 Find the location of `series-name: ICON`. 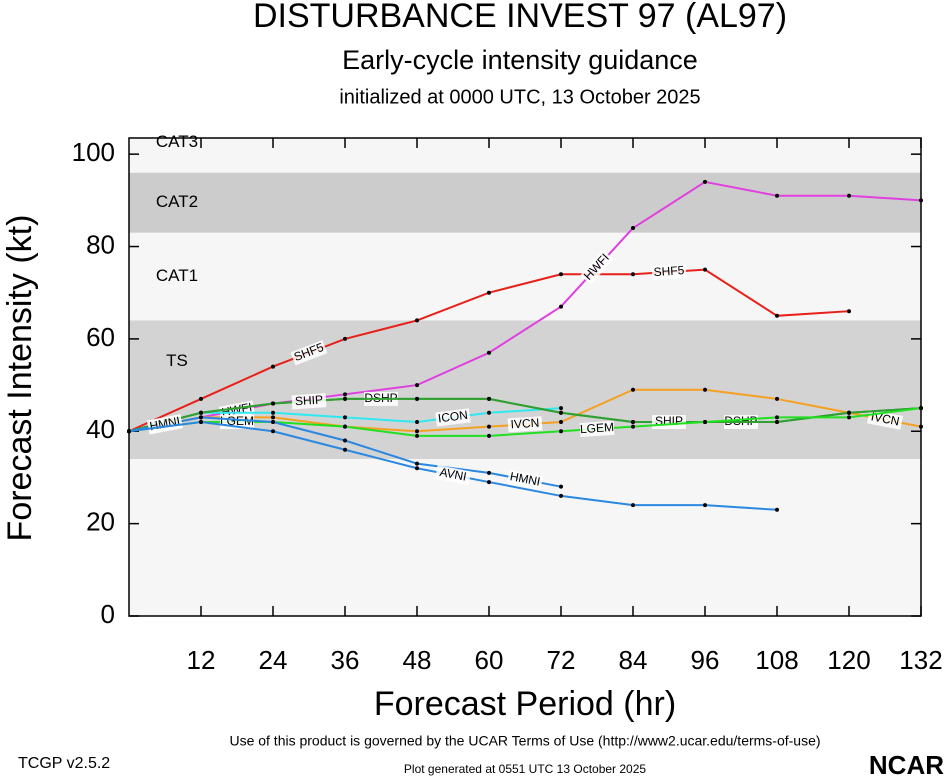

series-name: ICON is located at coordinates (453, 417).